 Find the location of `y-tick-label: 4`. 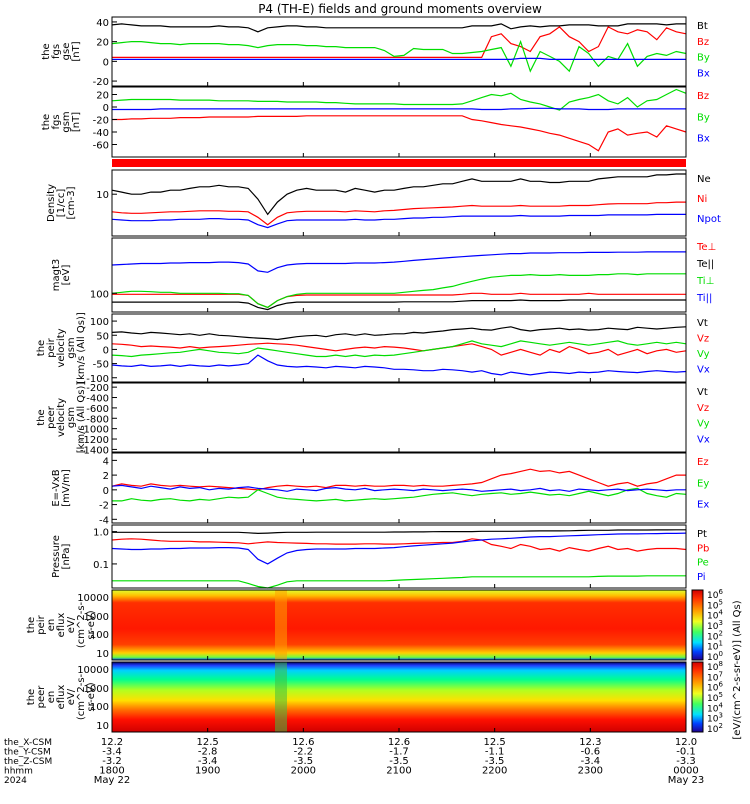

y-tick-label: 4 is located at coordinates (106, 461).